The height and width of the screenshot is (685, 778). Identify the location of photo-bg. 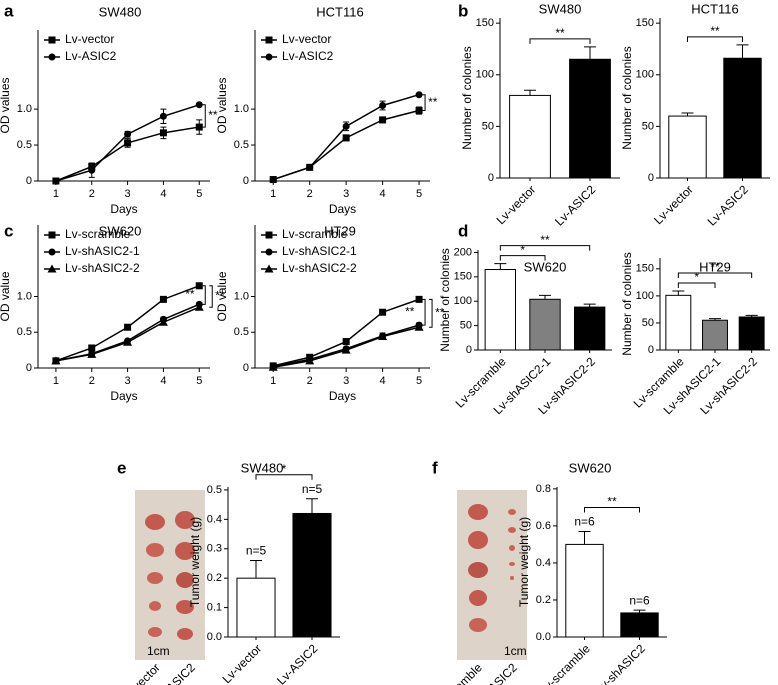
(492, 575).